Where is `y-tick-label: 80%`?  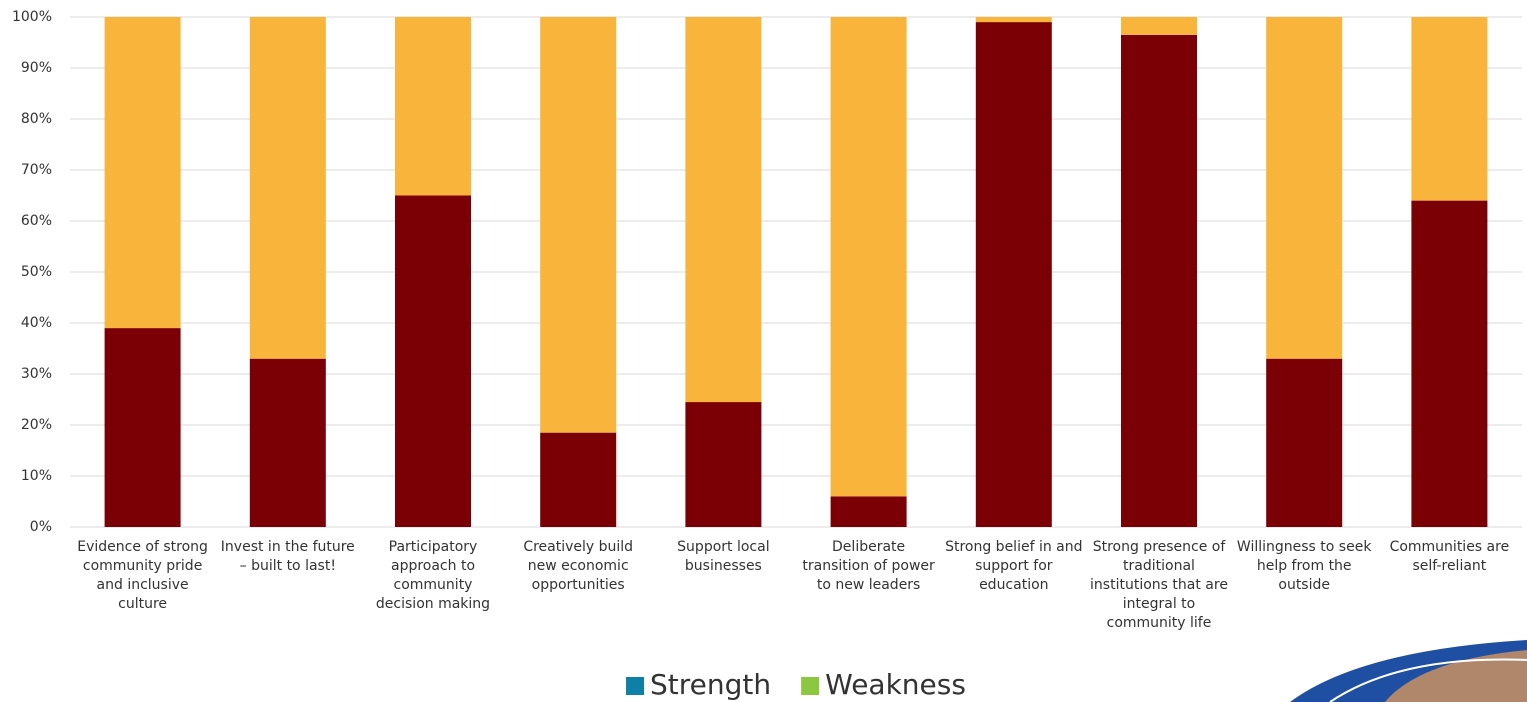
y-tick-label: 80% is located at coordinates (36, 119).